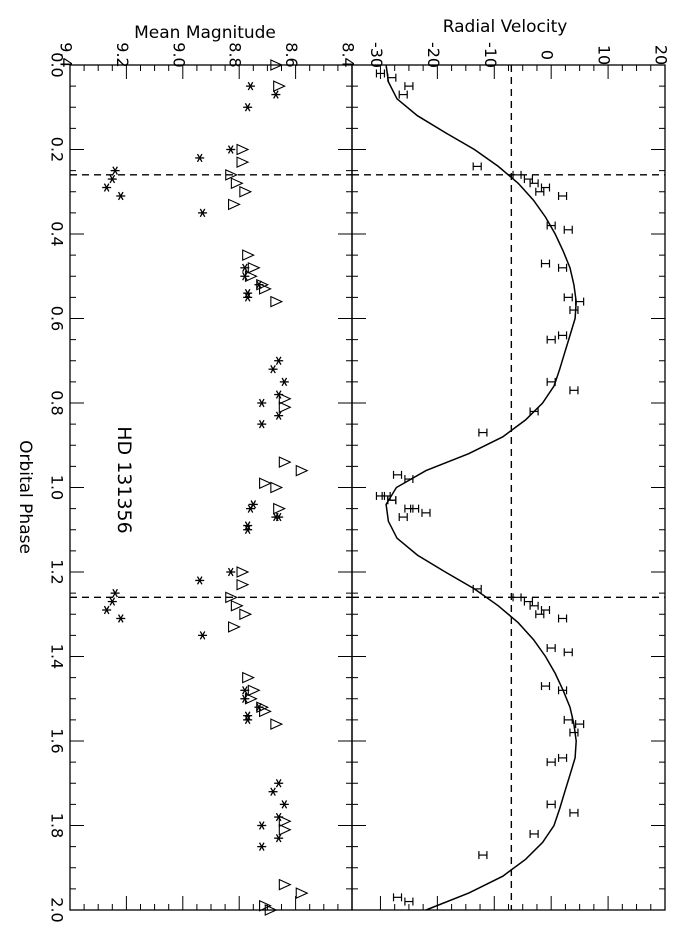  Describe the element at coordinates (661, 55) in the screenshot. I see `rv-value-tick-label: 20` at that location.